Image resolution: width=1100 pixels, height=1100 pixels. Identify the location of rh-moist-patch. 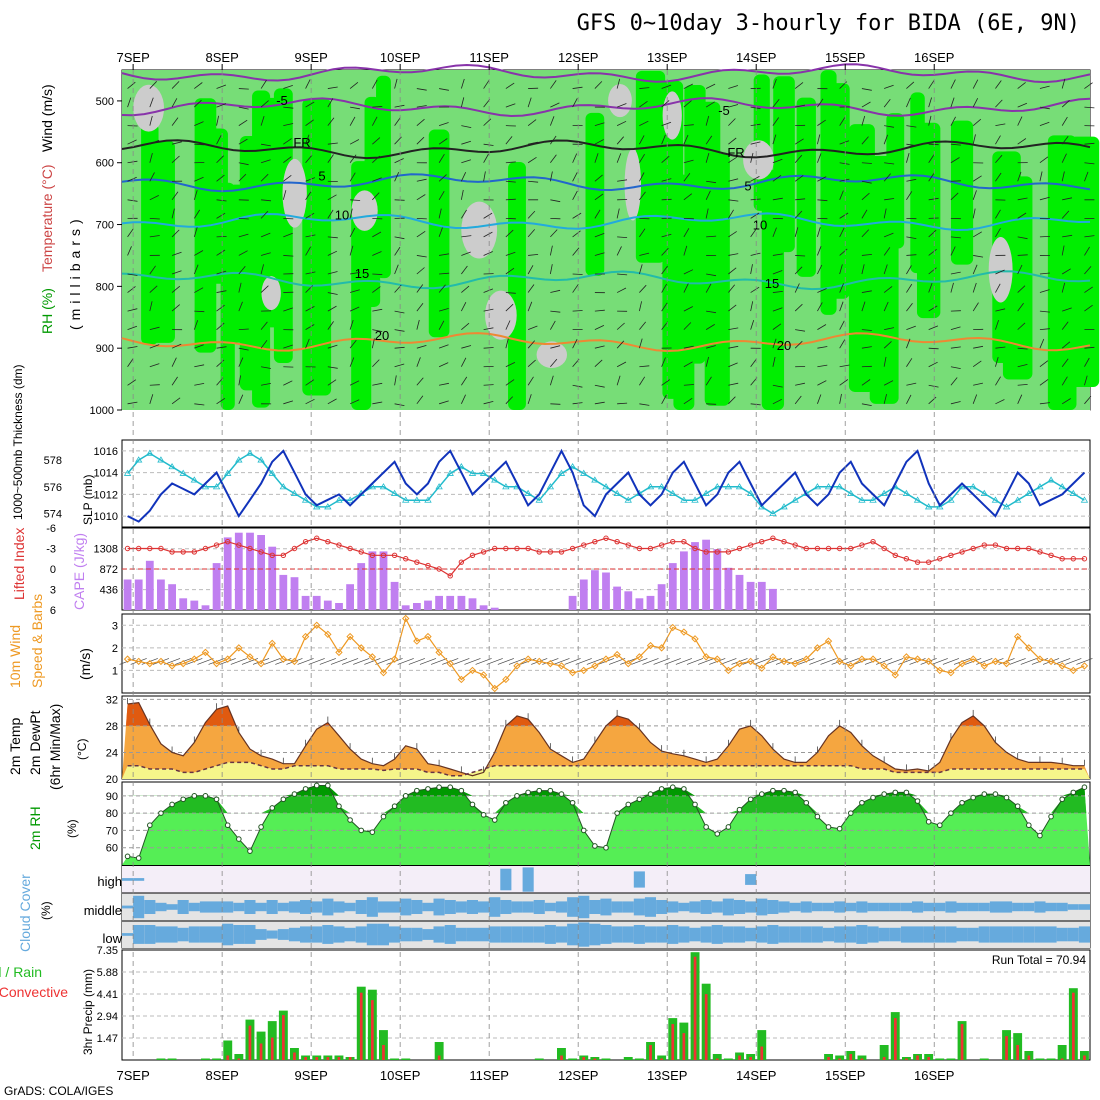
(839, 191).